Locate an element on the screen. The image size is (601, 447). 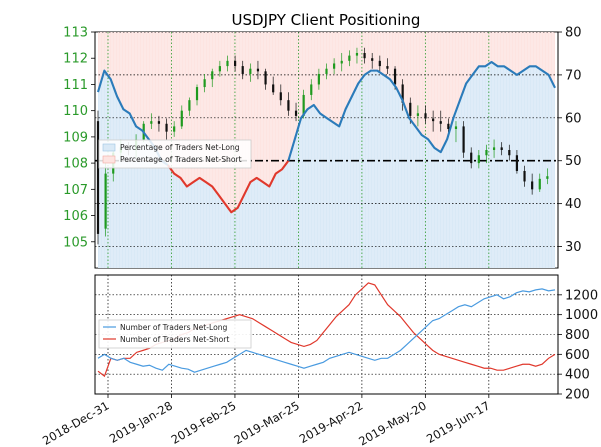
percent-tick-label: 50 is located at coordinates (573, 161).